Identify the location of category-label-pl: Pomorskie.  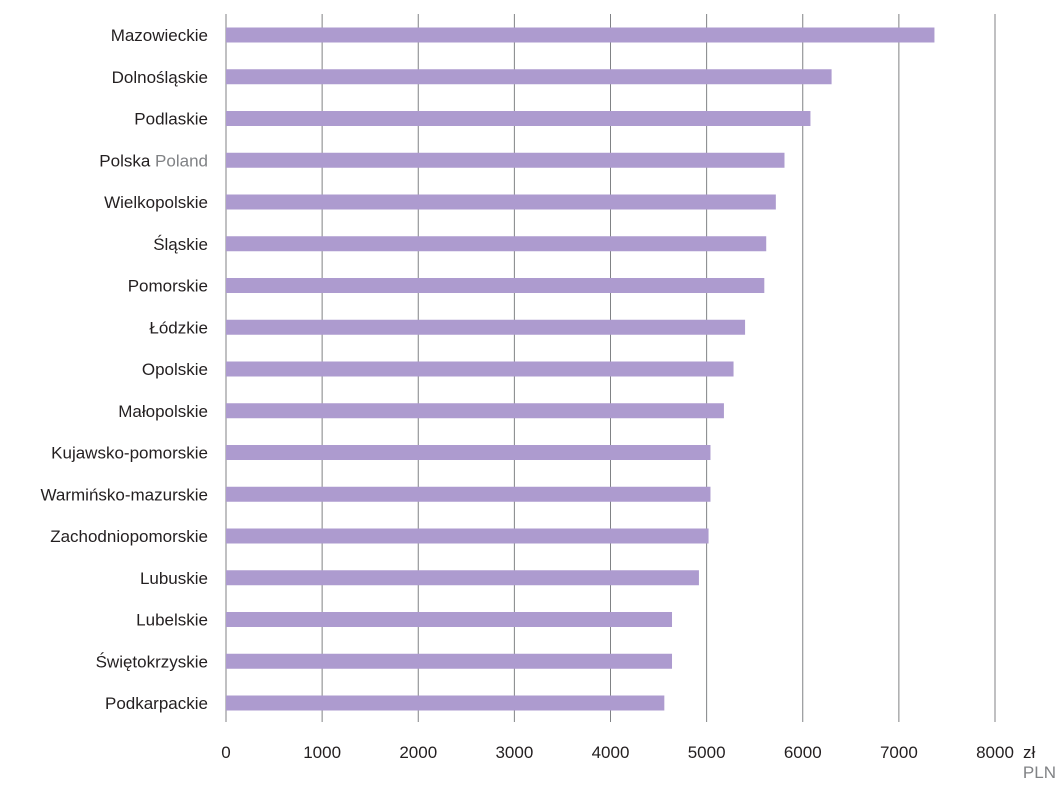
(168, 286).